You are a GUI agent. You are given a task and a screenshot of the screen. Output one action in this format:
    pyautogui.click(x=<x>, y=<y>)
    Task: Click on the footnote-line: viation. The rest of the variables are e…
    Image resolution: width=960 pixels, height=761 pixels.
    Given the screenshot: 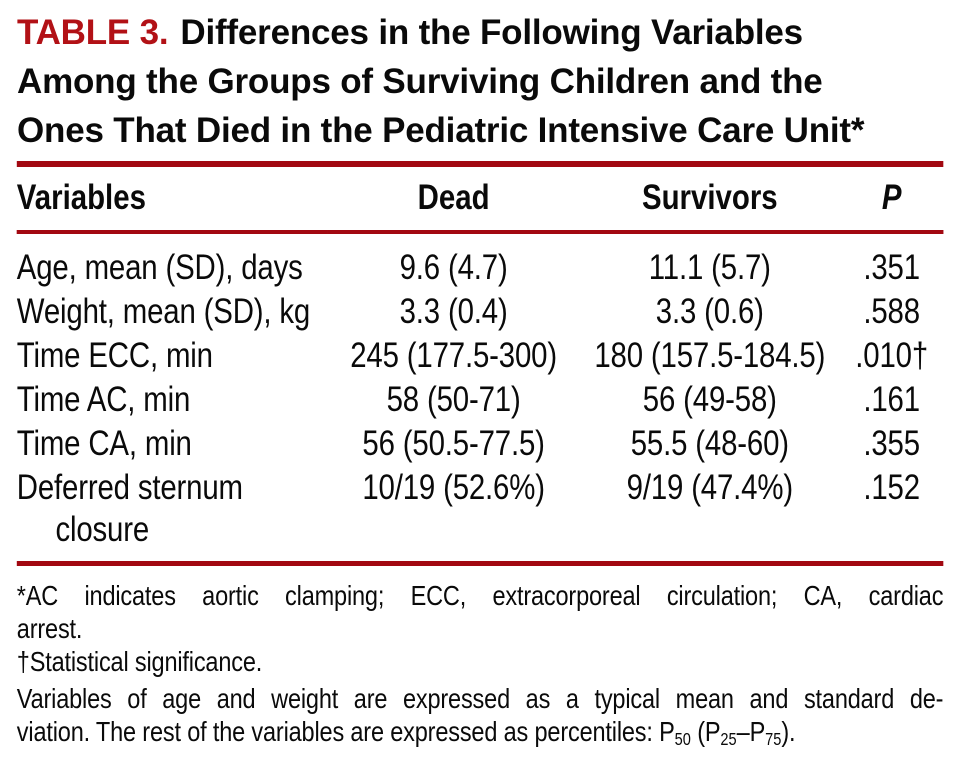 What is the action you would take?
    pyautogui.click(x=480, y=731)
    